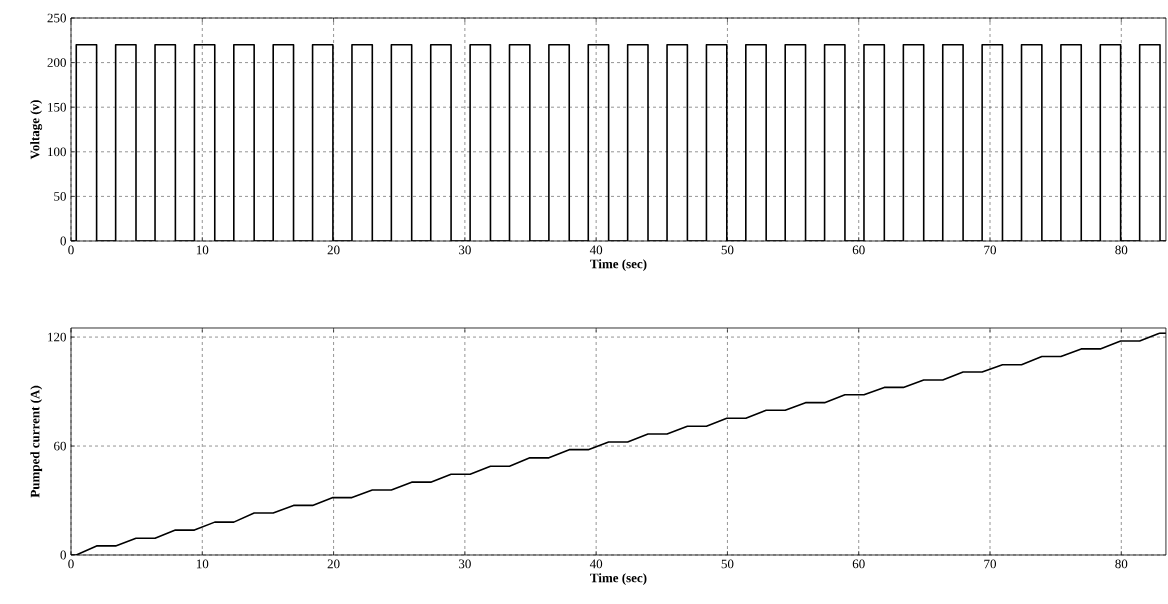  Describe the element at coordinates (57, 152) in the screenshot. I see `y-tick-label: 100` at that location.